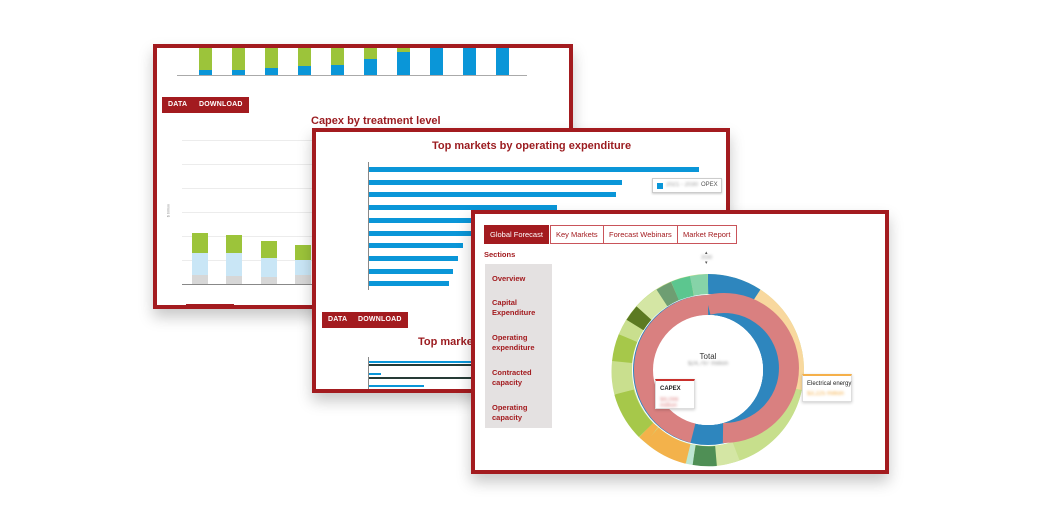  I want to click on donut-center-label: Total, so click(708, 356).